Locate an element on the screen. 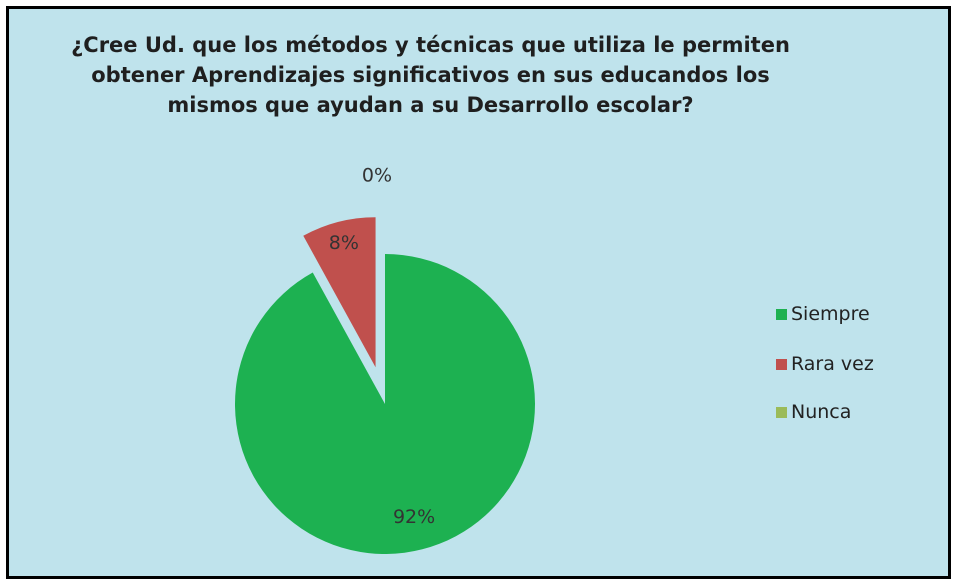 Image resolution: width=961 pixels, height=586 pixels. legend-item-nunca: Nunca is located at coordinates (813, 412).